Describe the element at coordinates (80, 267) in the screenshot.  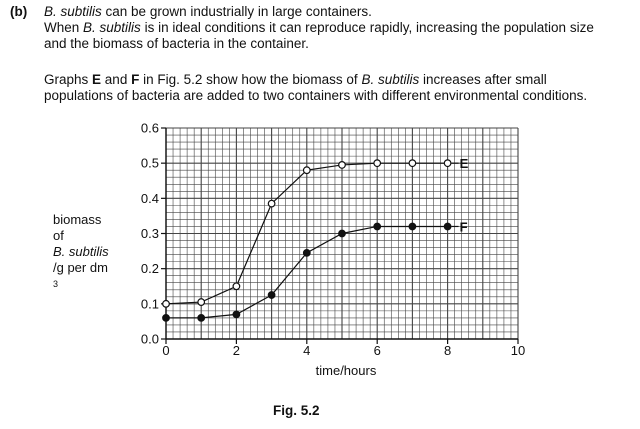
I see `y-axis-label-unit: /g per dm` at that location.